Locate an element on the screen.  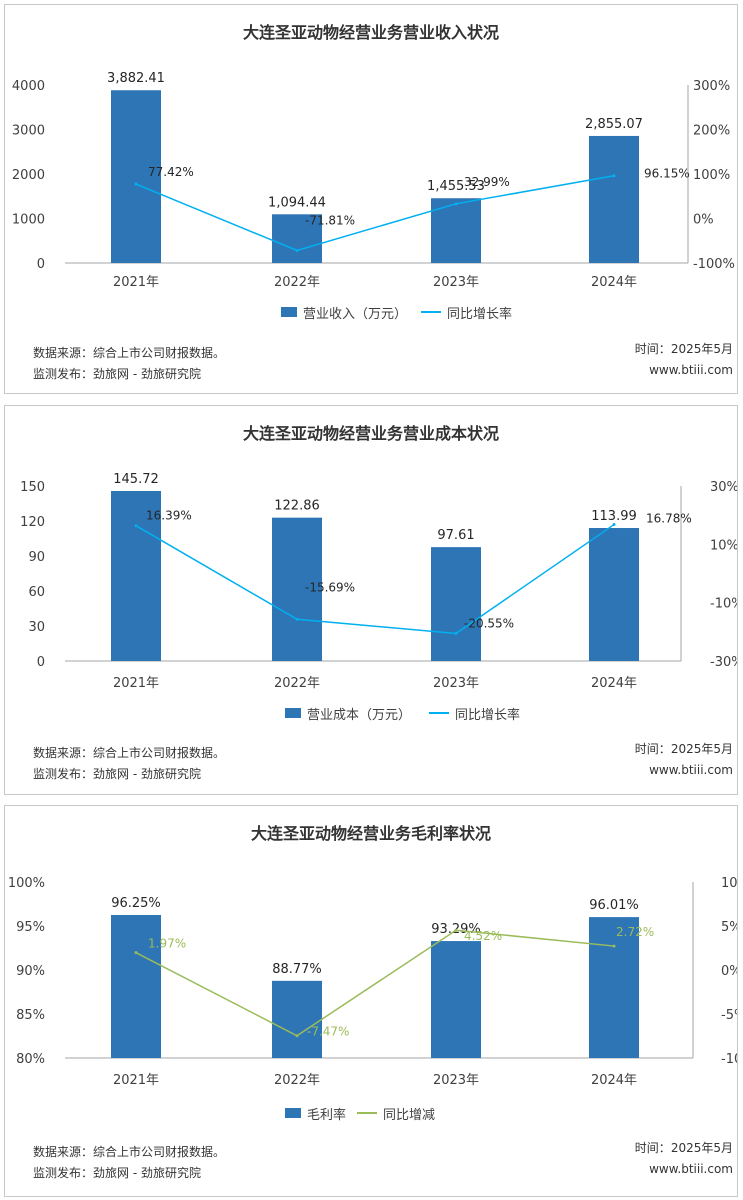
legend-line-label: 同比增减 is located at coordinates (409, 1115).